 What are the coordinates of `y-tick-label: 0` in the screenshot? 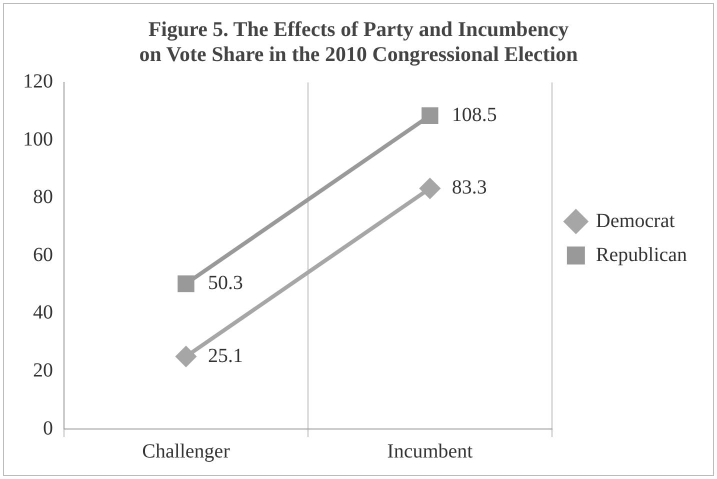 It's located at (48, 428).